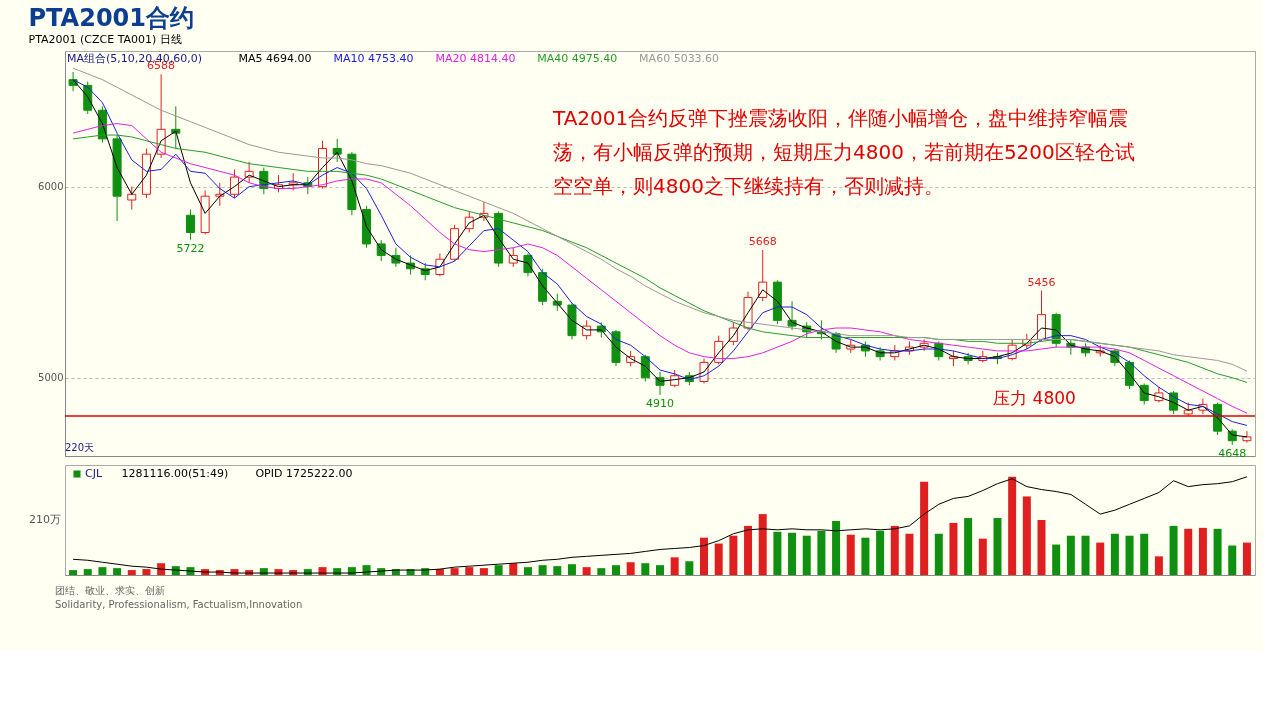 This screenshot has width=1280, height=720. Describe the element at coordinates (179, 604) in the screenshot. I see `text: Solidarity, Professionalism, Factualism,Innovation` at that location.